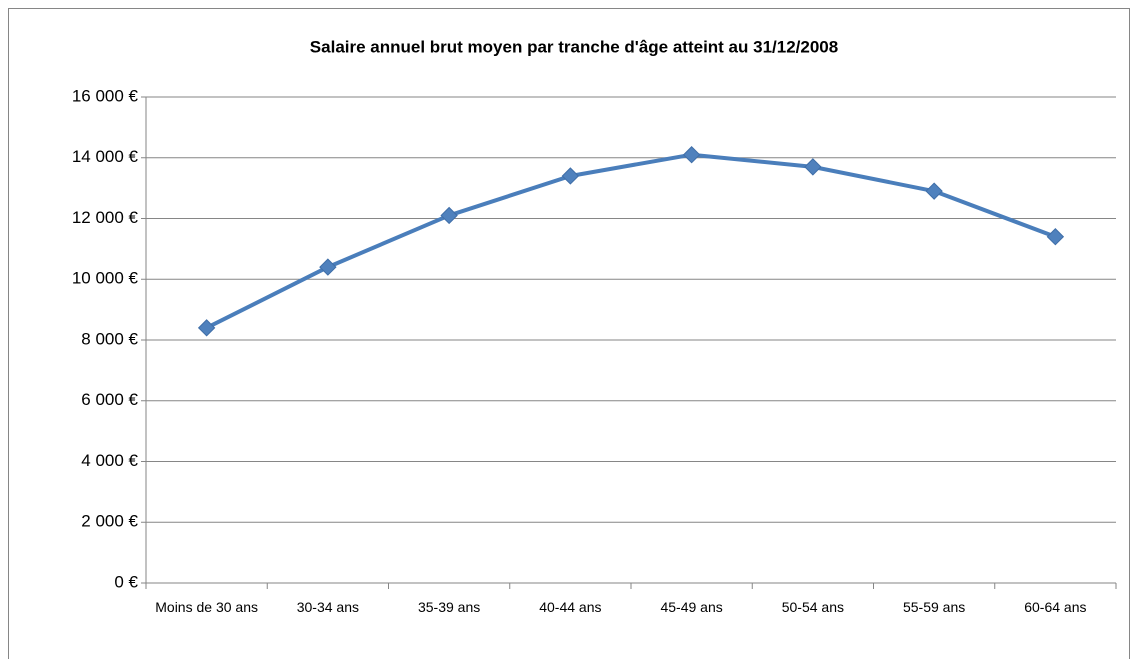 The width and height of the screenshot is (1137, 659). I want to click on x-tick-label: 60-64 ans, so click(1055, 607).